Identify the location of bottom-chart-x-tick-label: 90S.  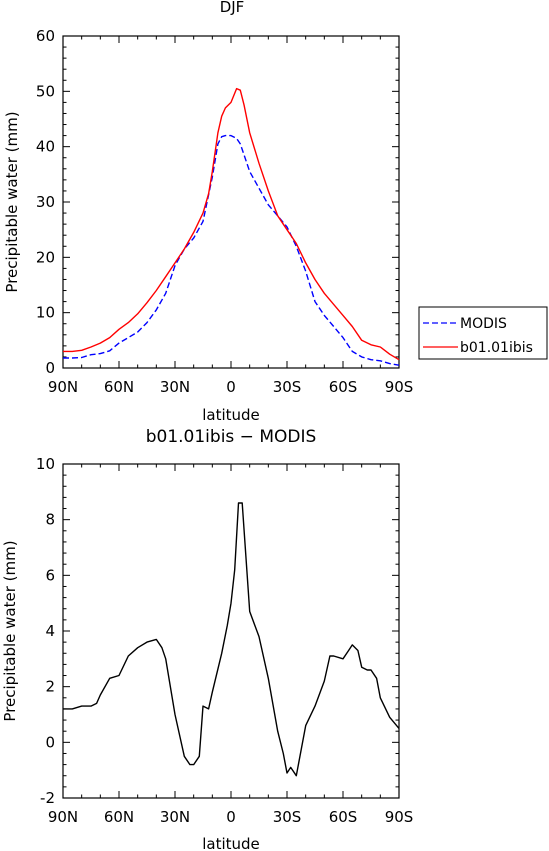
(399, 817).